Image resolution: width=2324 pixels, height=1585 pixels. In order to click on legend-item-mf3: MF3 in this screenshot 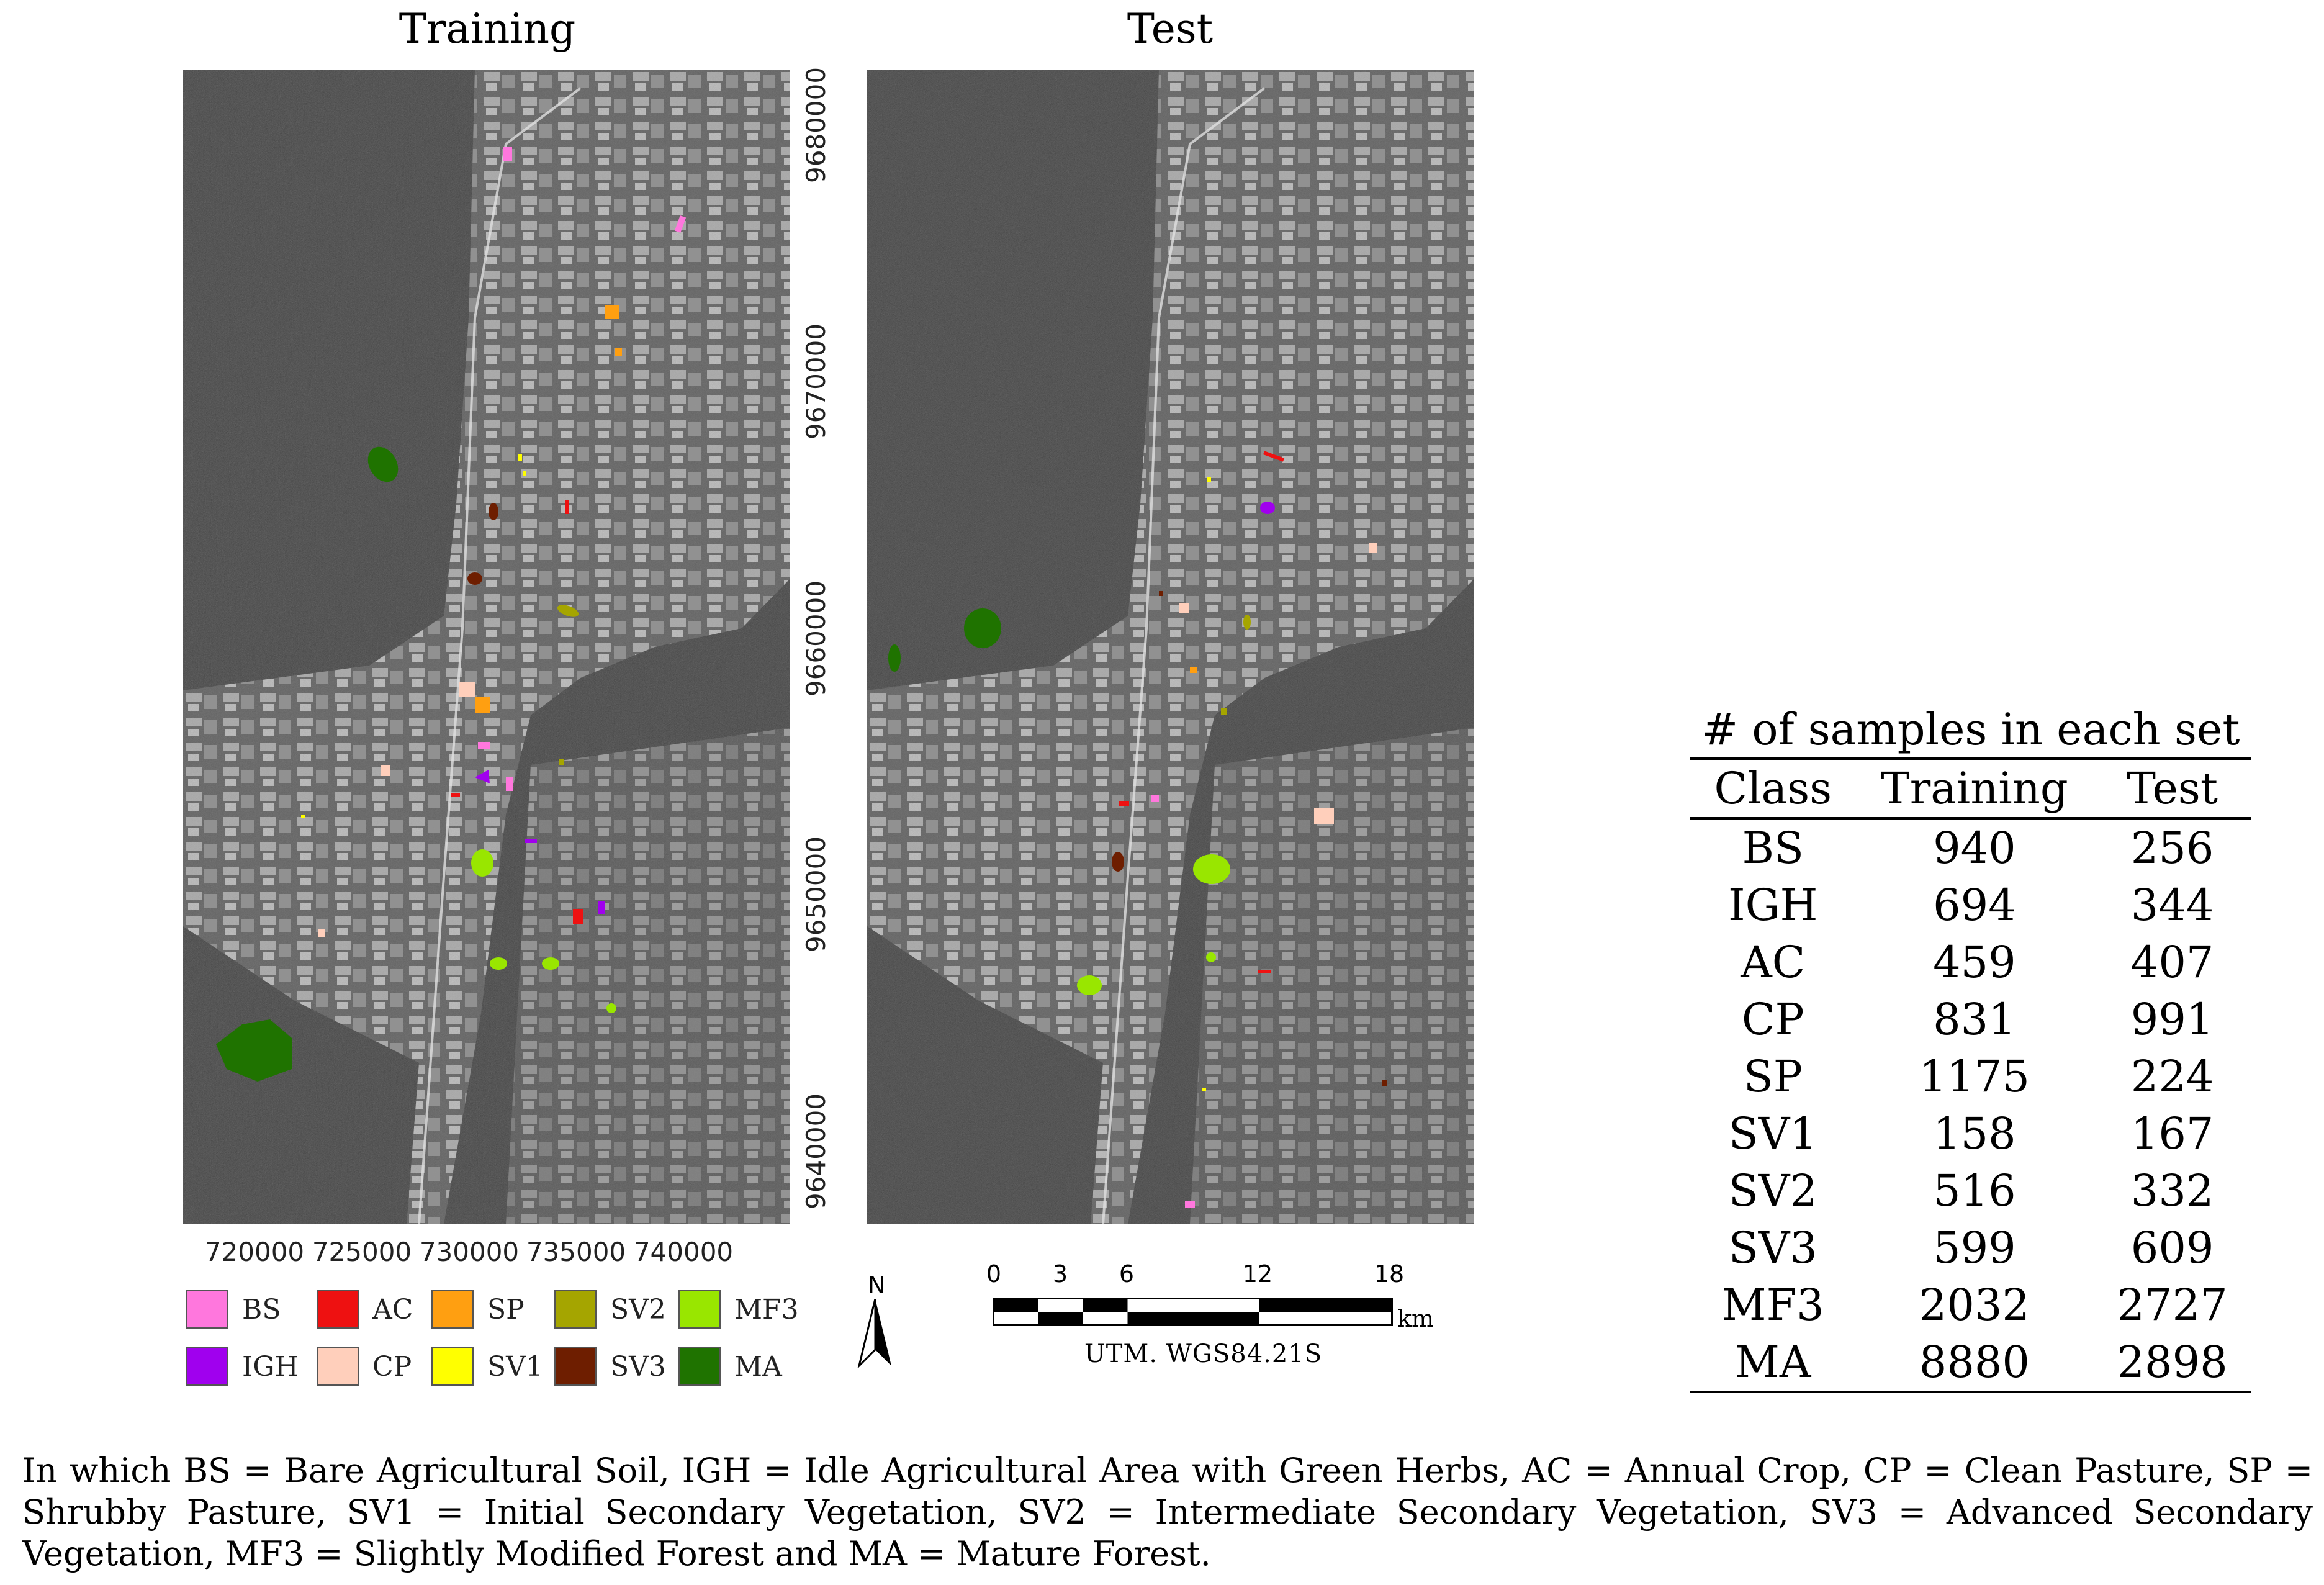, I will do `click(738, 1309)`.